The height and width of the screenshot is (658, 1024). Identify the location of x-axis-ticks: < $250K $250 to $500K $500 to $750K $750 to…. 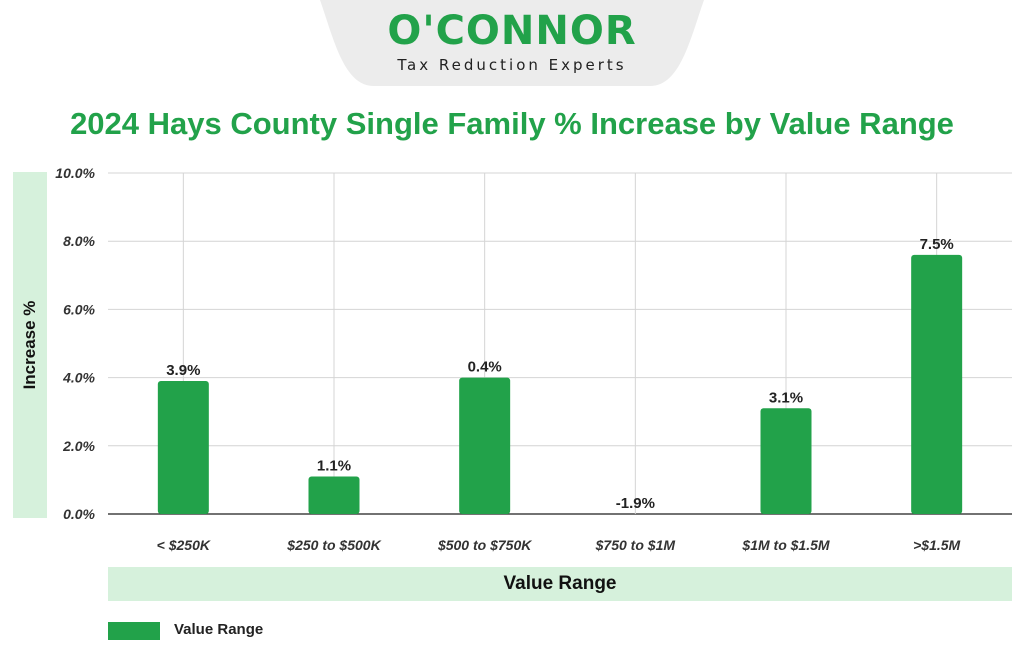
(559, 545).